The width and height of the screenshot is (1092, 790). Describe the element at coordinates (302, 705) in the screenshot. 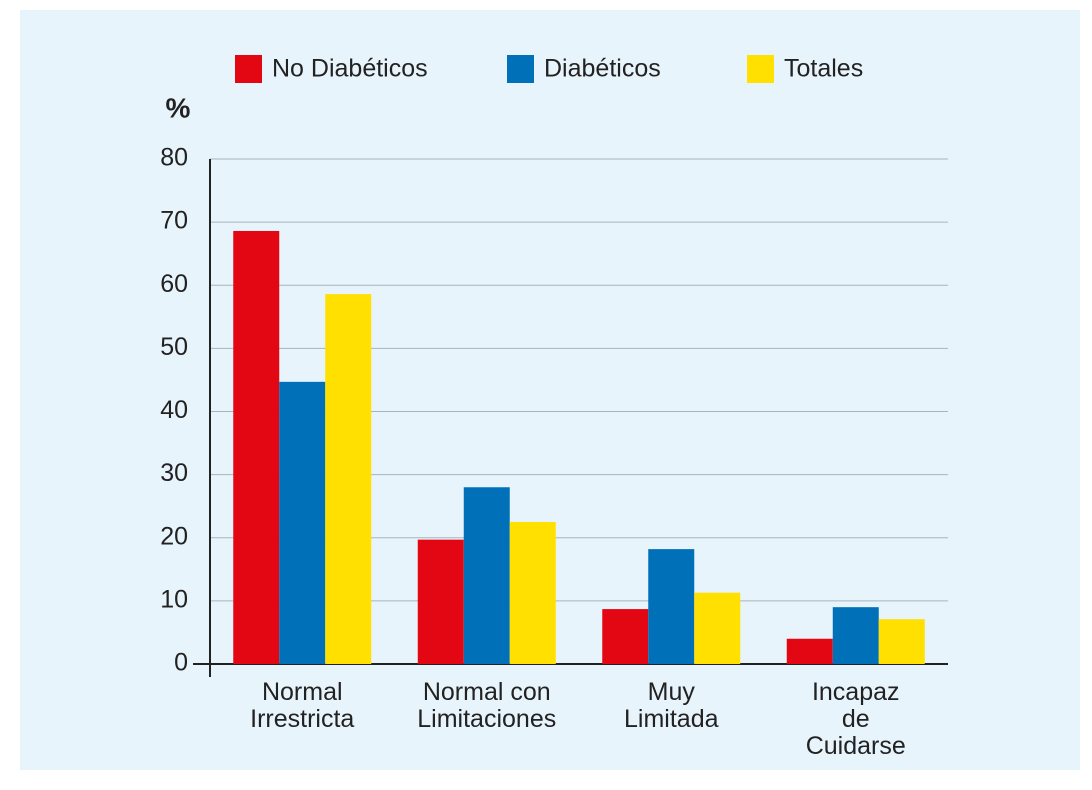

I see `x-tick-label: Normal Irrestricta` at that location.